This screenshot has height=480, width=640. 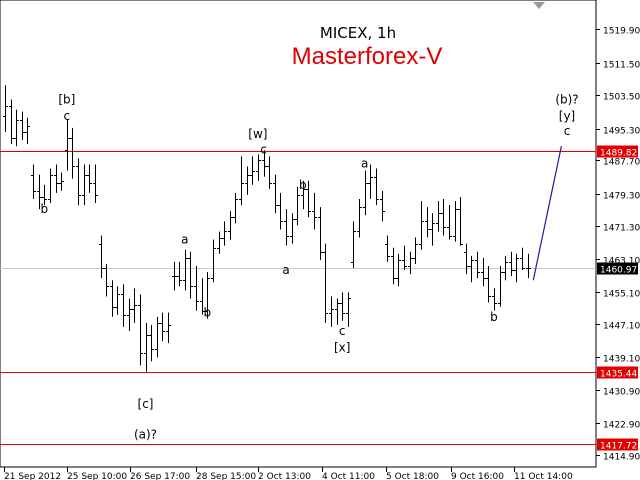 What do you see at coordinates (342, 347) in the screenshot?
I see `wave-label: [x]` at bounding box center [342, 347].